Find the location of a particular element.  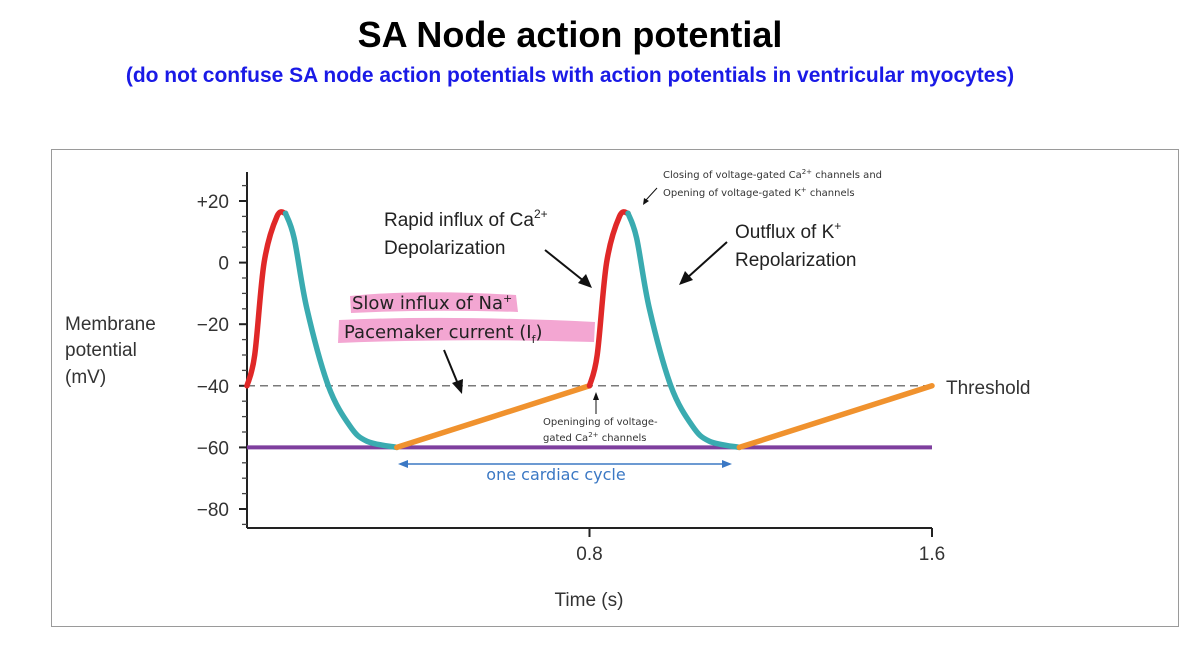

x-axis-label: Time (s) is located at coordinates (589, 600).